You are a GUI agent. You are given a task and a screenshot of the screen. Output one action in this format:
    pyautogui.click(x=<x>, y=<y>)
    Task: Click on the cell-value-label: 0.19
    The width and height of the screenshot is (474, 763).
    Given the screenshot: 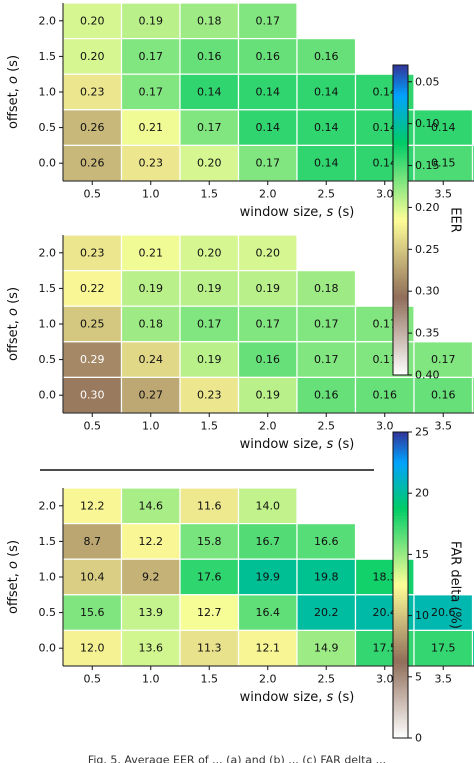 What is the action you would take?
    pyautogui.click(x=209, y=288)
    